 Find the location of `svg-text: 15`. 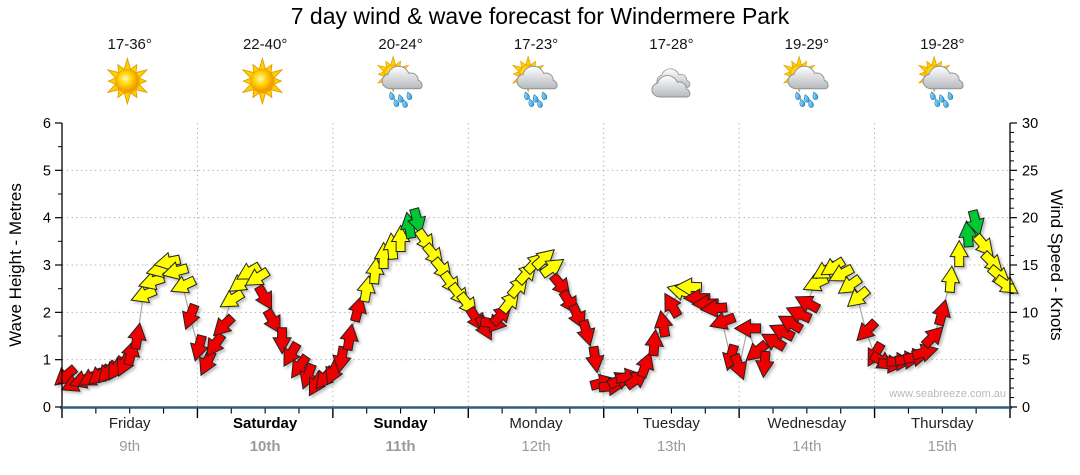

svg-text: 15 is located at coordinates (1030, 266).